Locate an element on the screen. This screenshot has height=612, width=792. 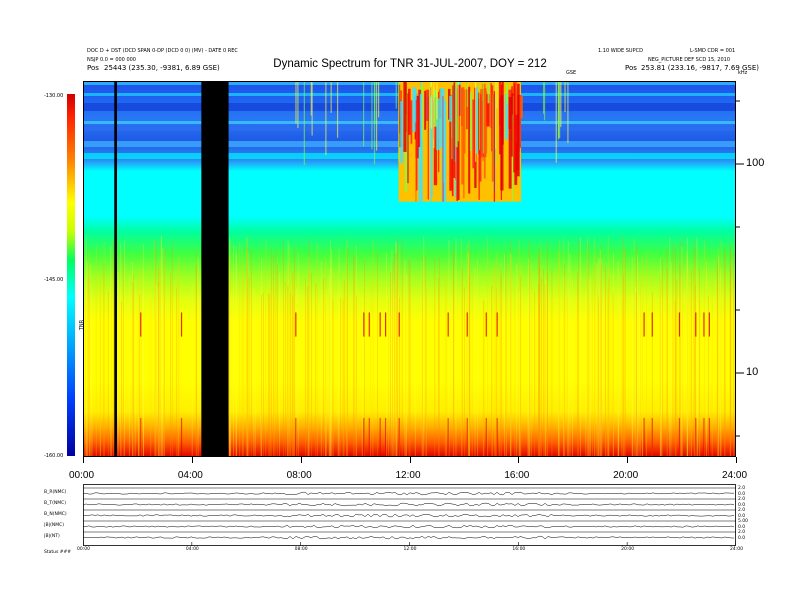
magnetometer-row-label: |B|(NMC) is located at coordinates (54, 525).